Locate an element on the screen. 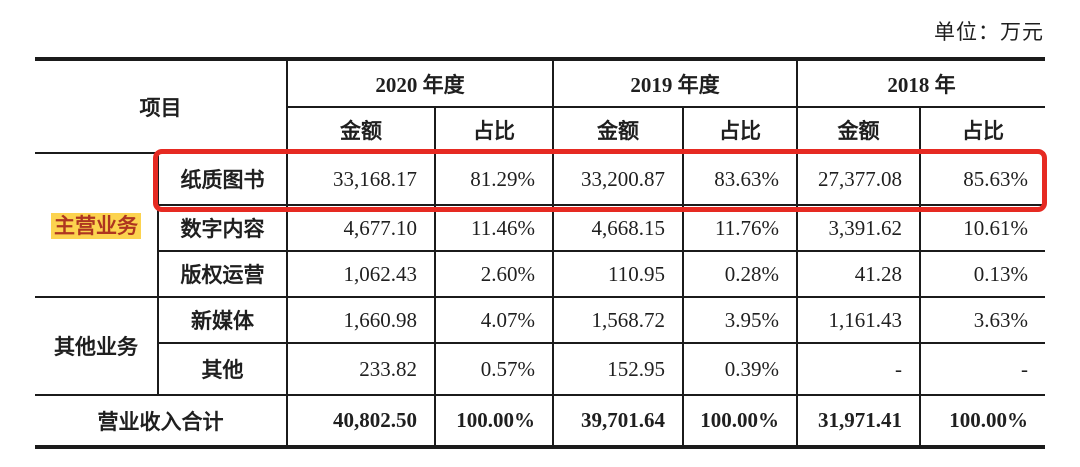 The image size is (1080, 467). column-header-2019: 2019 年度 is located at coordinates (674, 84).